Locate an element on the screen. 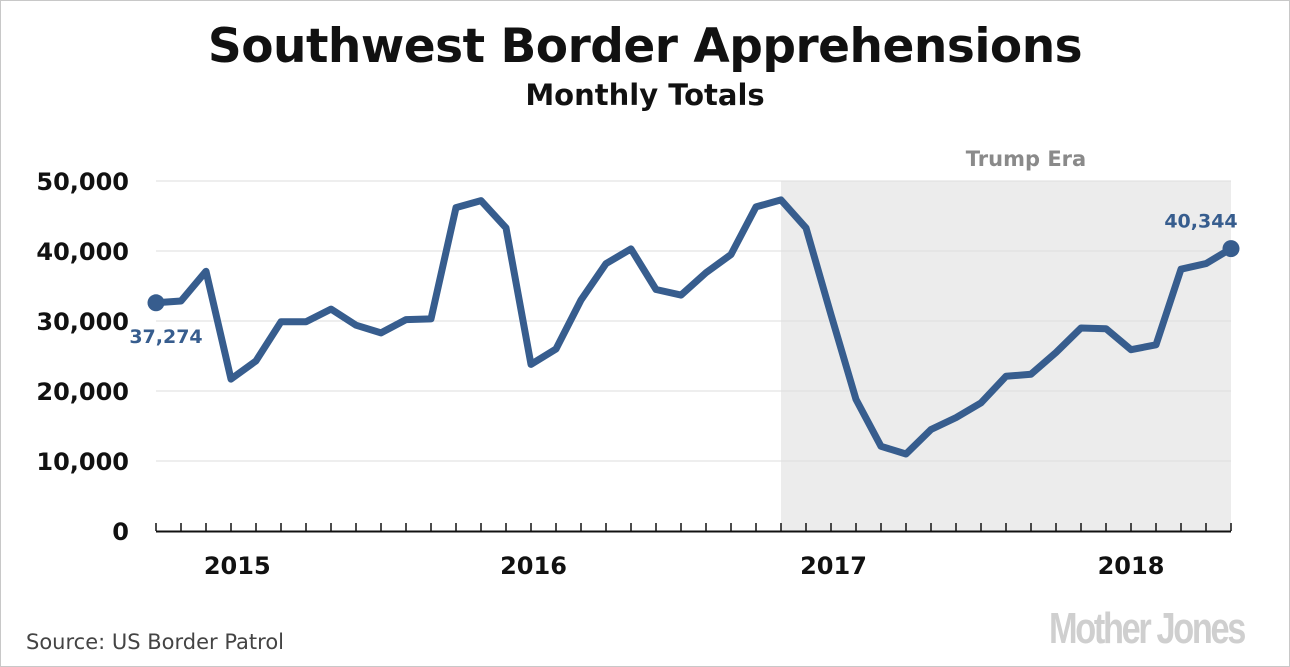 The width and height of the screenshot is (1290, 667). source-note: Source: US Border Patrol is located at coordinates (155, 642).